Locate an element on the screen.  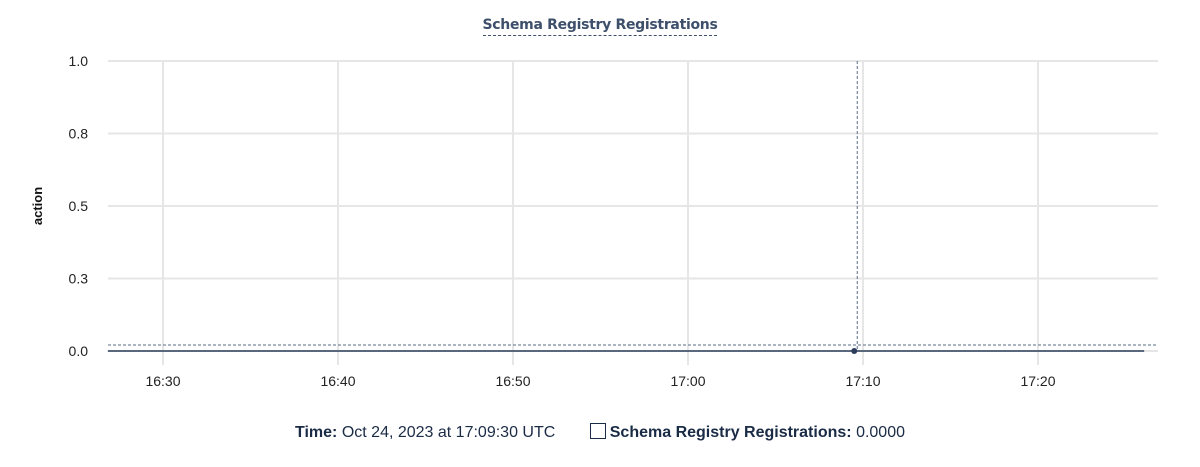
hover-point is located at coordinates (854, 351).